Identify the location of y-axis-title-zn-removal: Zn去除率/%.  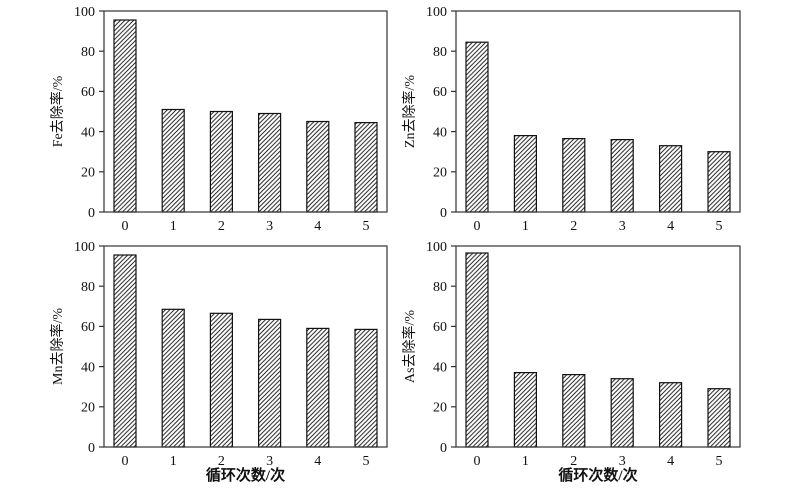
(409, 111).